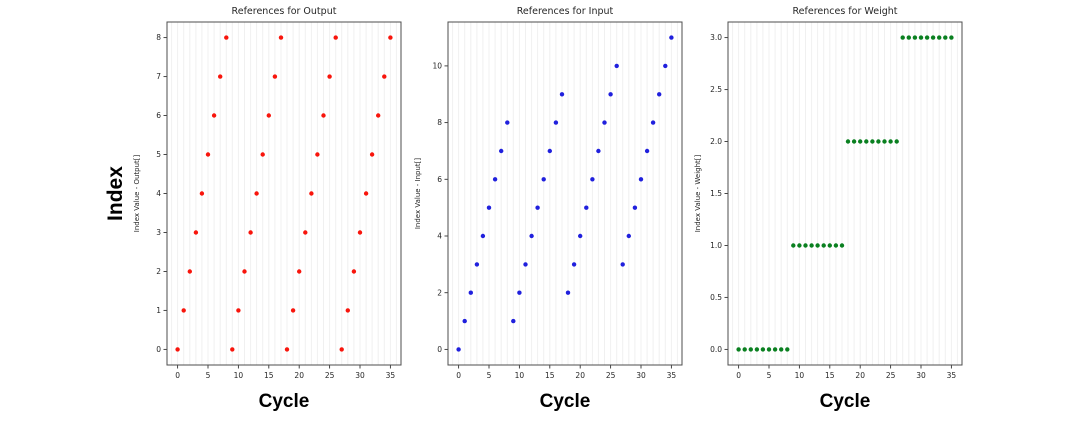 This screenshot has width=1072, height=430. I want to click on svg-text: 2.0, so click(716, 141).